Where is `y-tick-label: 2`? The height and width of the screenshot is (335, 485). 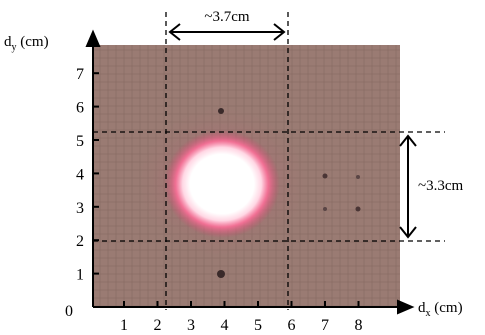
y-tick-label: 2 is located at coordinates (80, 241).